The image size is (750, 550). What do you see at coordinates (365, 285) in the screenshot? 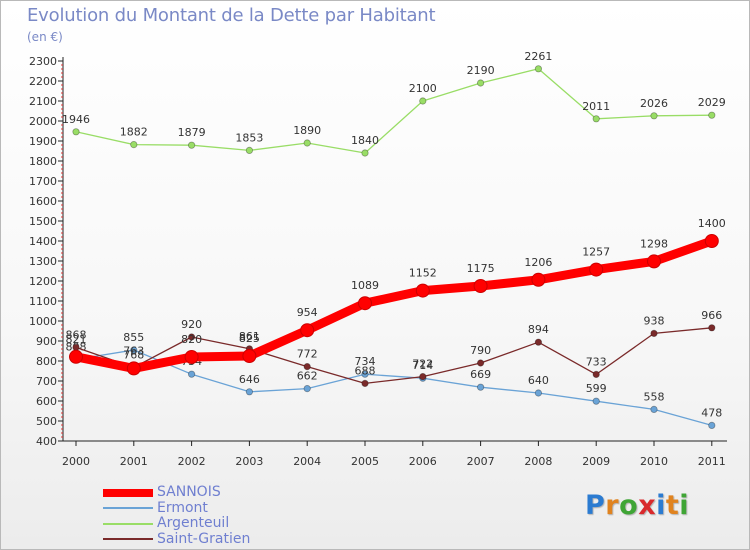
I see `data-label: 1089` at bounding box center [365, 285].